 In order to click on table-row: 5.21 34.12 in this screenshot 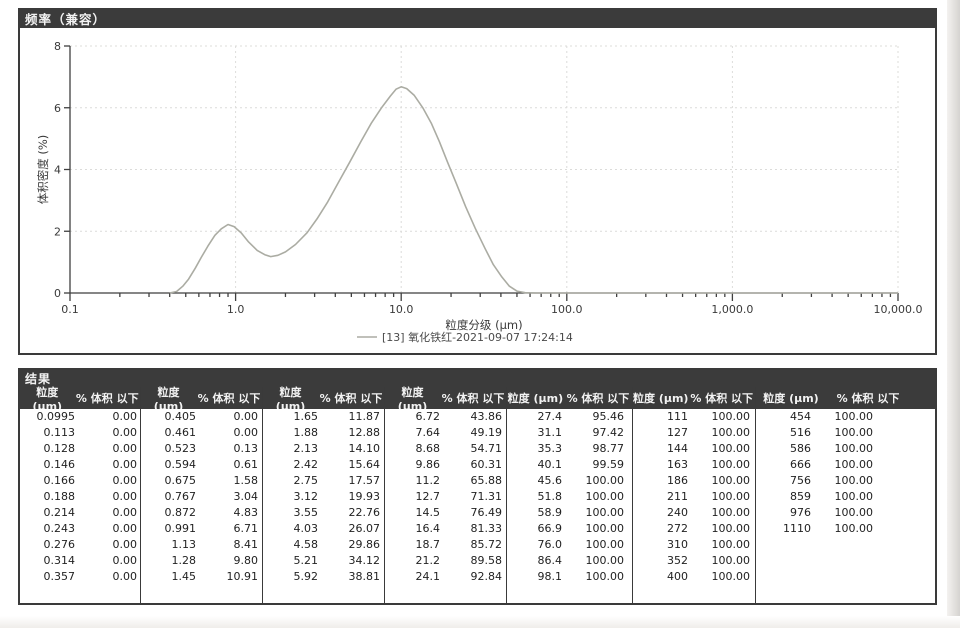, I will do `click(323, 561)`.